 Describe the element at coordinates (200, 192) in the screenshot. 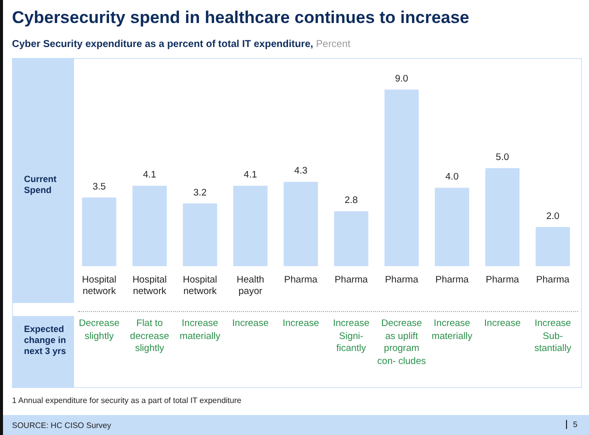

I see `data-label: 3.2` at that location.